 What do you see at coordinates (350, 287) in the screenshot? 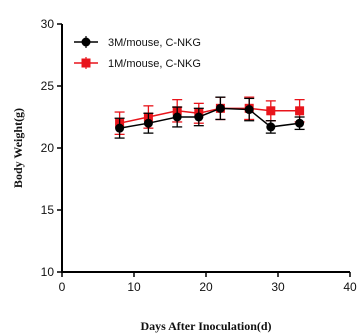
I see `x-tick-label: 40` at bounding box center [350, 287].